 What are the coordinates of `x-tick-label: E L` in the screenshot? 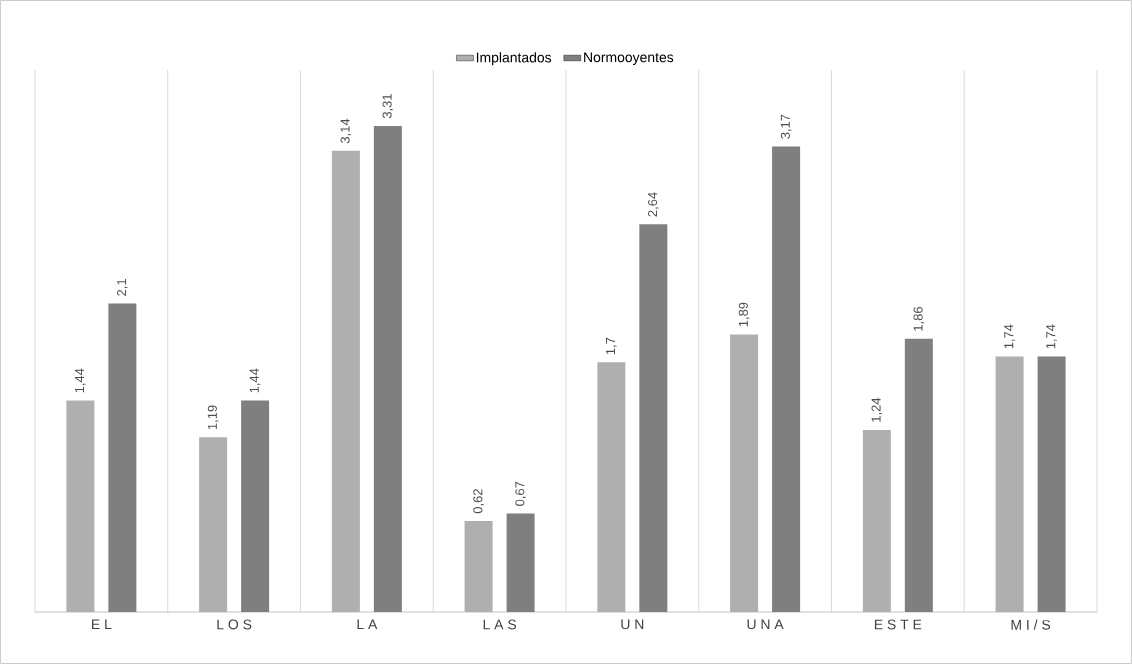 It's located at (102, 624).